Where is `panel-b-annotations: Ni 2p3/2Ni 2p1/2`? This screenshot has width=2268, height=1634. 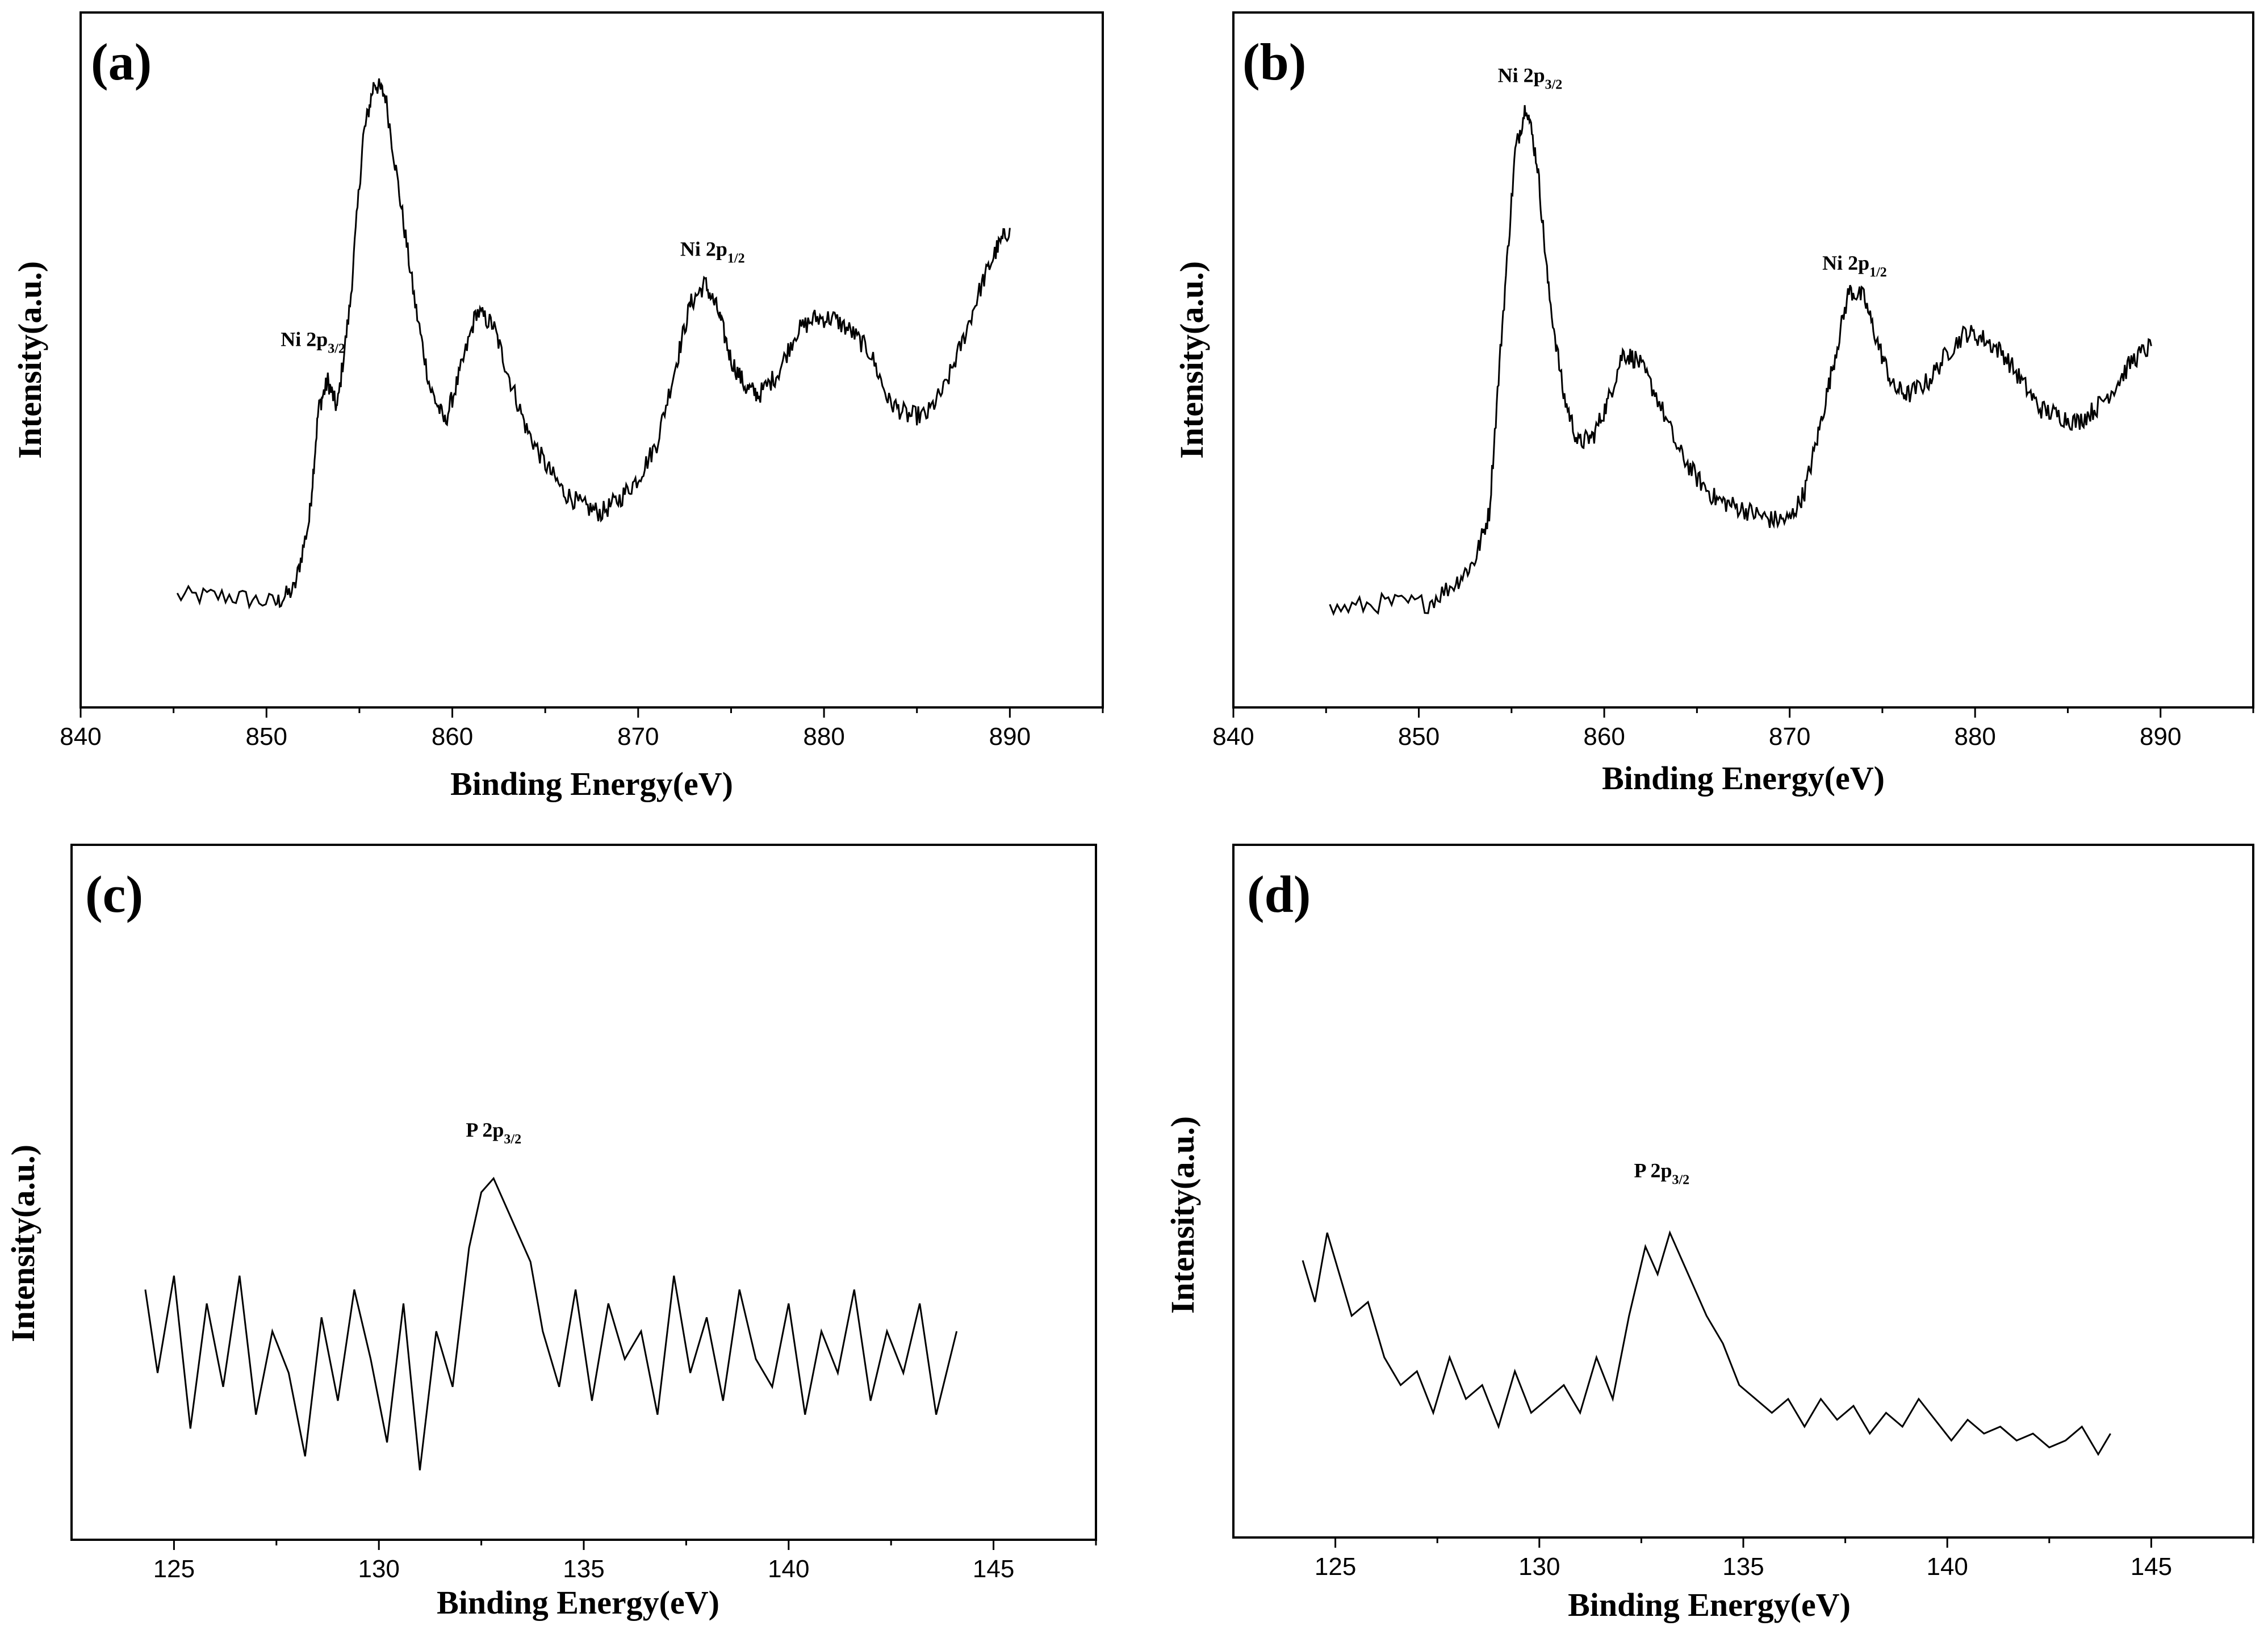
panel-b-annotations: Ni 2p3/2Ni 2p1/2 is located at coordinates (1692, 171).